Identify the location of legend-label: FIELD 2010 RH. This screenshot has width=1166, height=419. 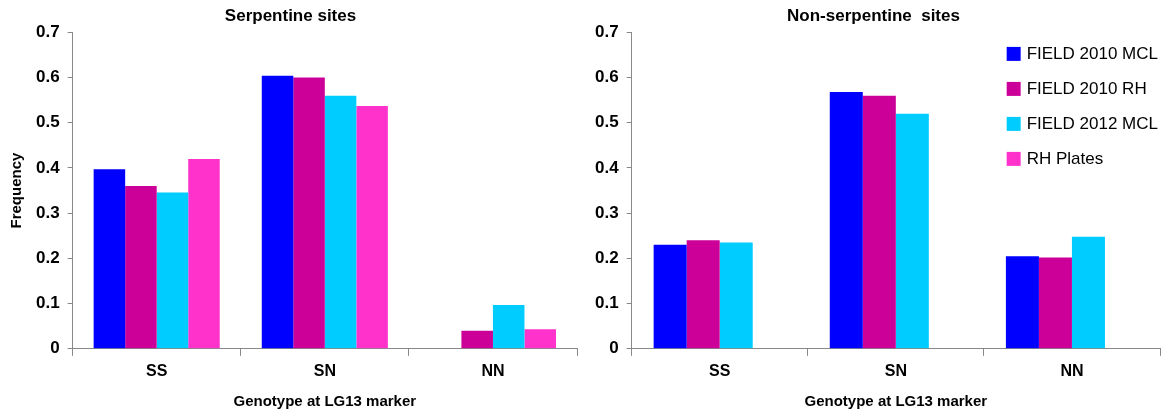
(1086, 88).